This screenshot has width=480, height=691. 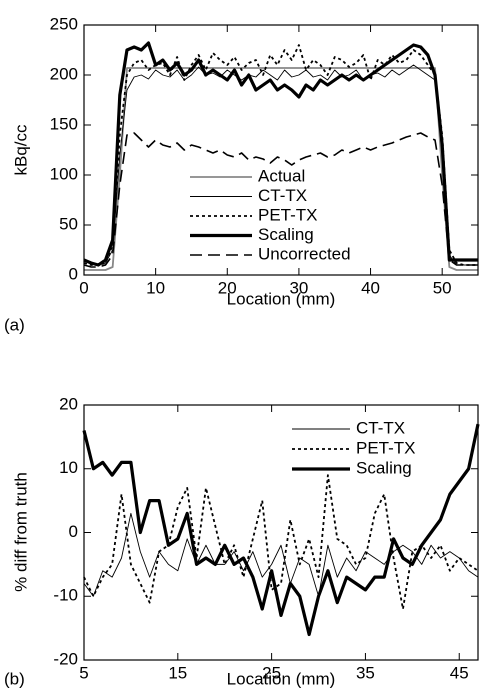 I want to click on y-tick-label: 100, so click(x=64, y=173).